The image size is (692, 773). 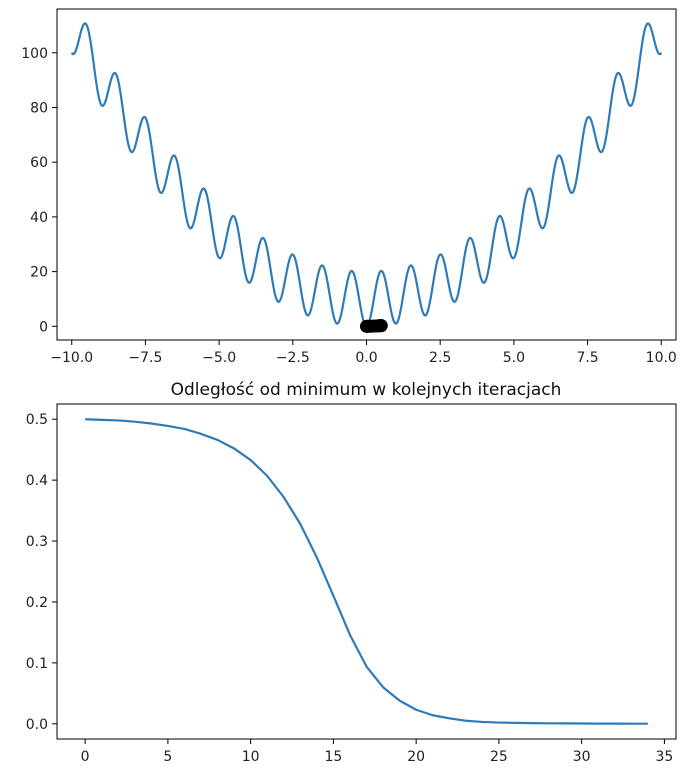 I want to click on x-tick-label: 10.0, so click(x=661, y=358).